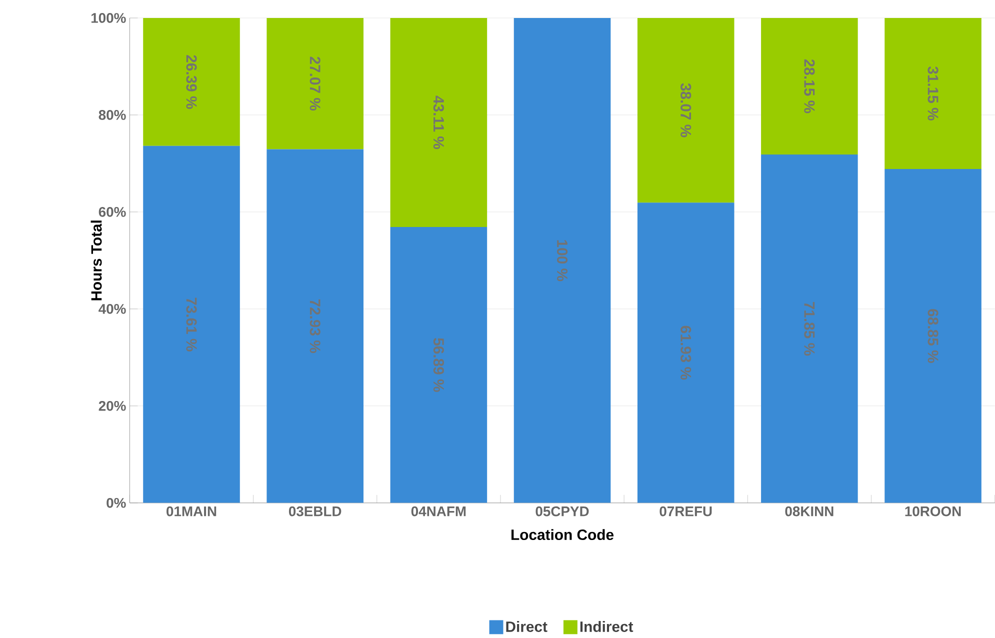 The image size is (995, 638). I want to click on x-tick-label: 10ROON, so click(933, 511).